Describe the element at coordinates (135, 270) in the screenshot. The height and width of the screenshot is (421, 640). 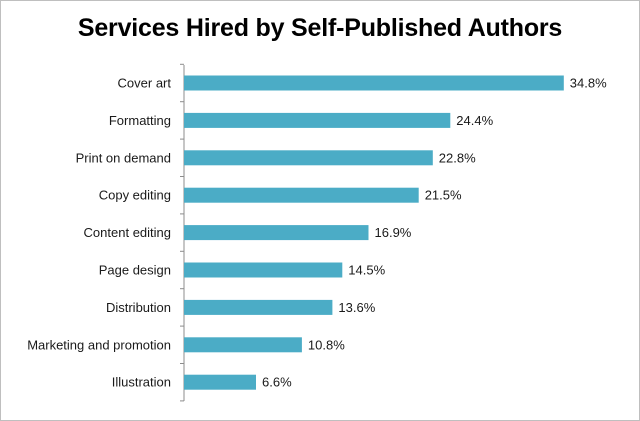
I see `category-label: Page design` at that location.